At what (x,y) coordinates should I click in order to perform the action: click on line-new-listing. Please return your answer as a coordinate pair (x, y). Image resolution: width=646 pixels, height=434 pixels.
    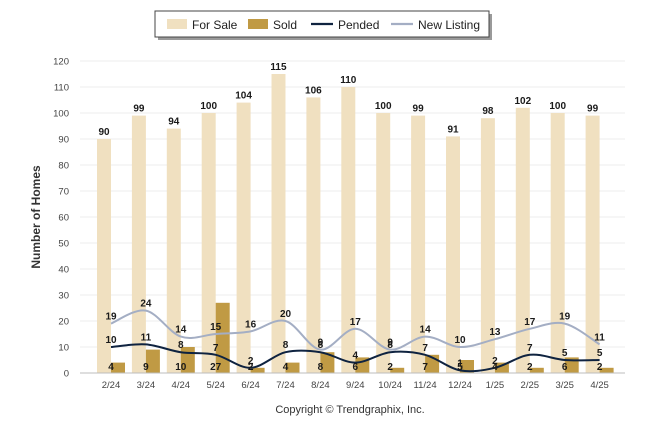
    Looking at the image, I should click on (355, 330).